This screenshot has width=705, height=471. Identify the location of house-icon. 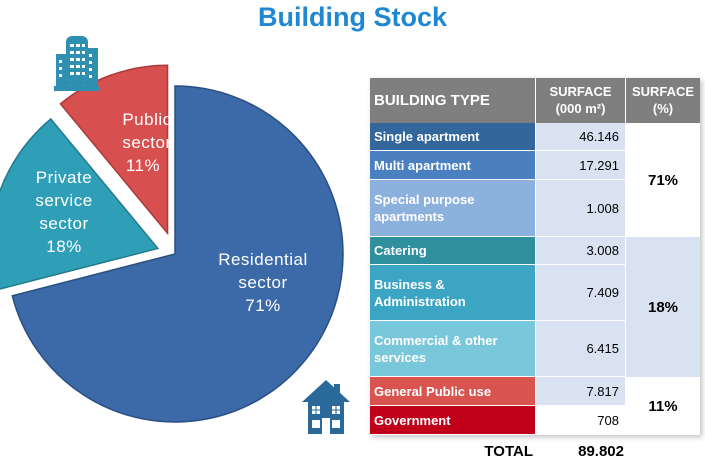
(326, 407).